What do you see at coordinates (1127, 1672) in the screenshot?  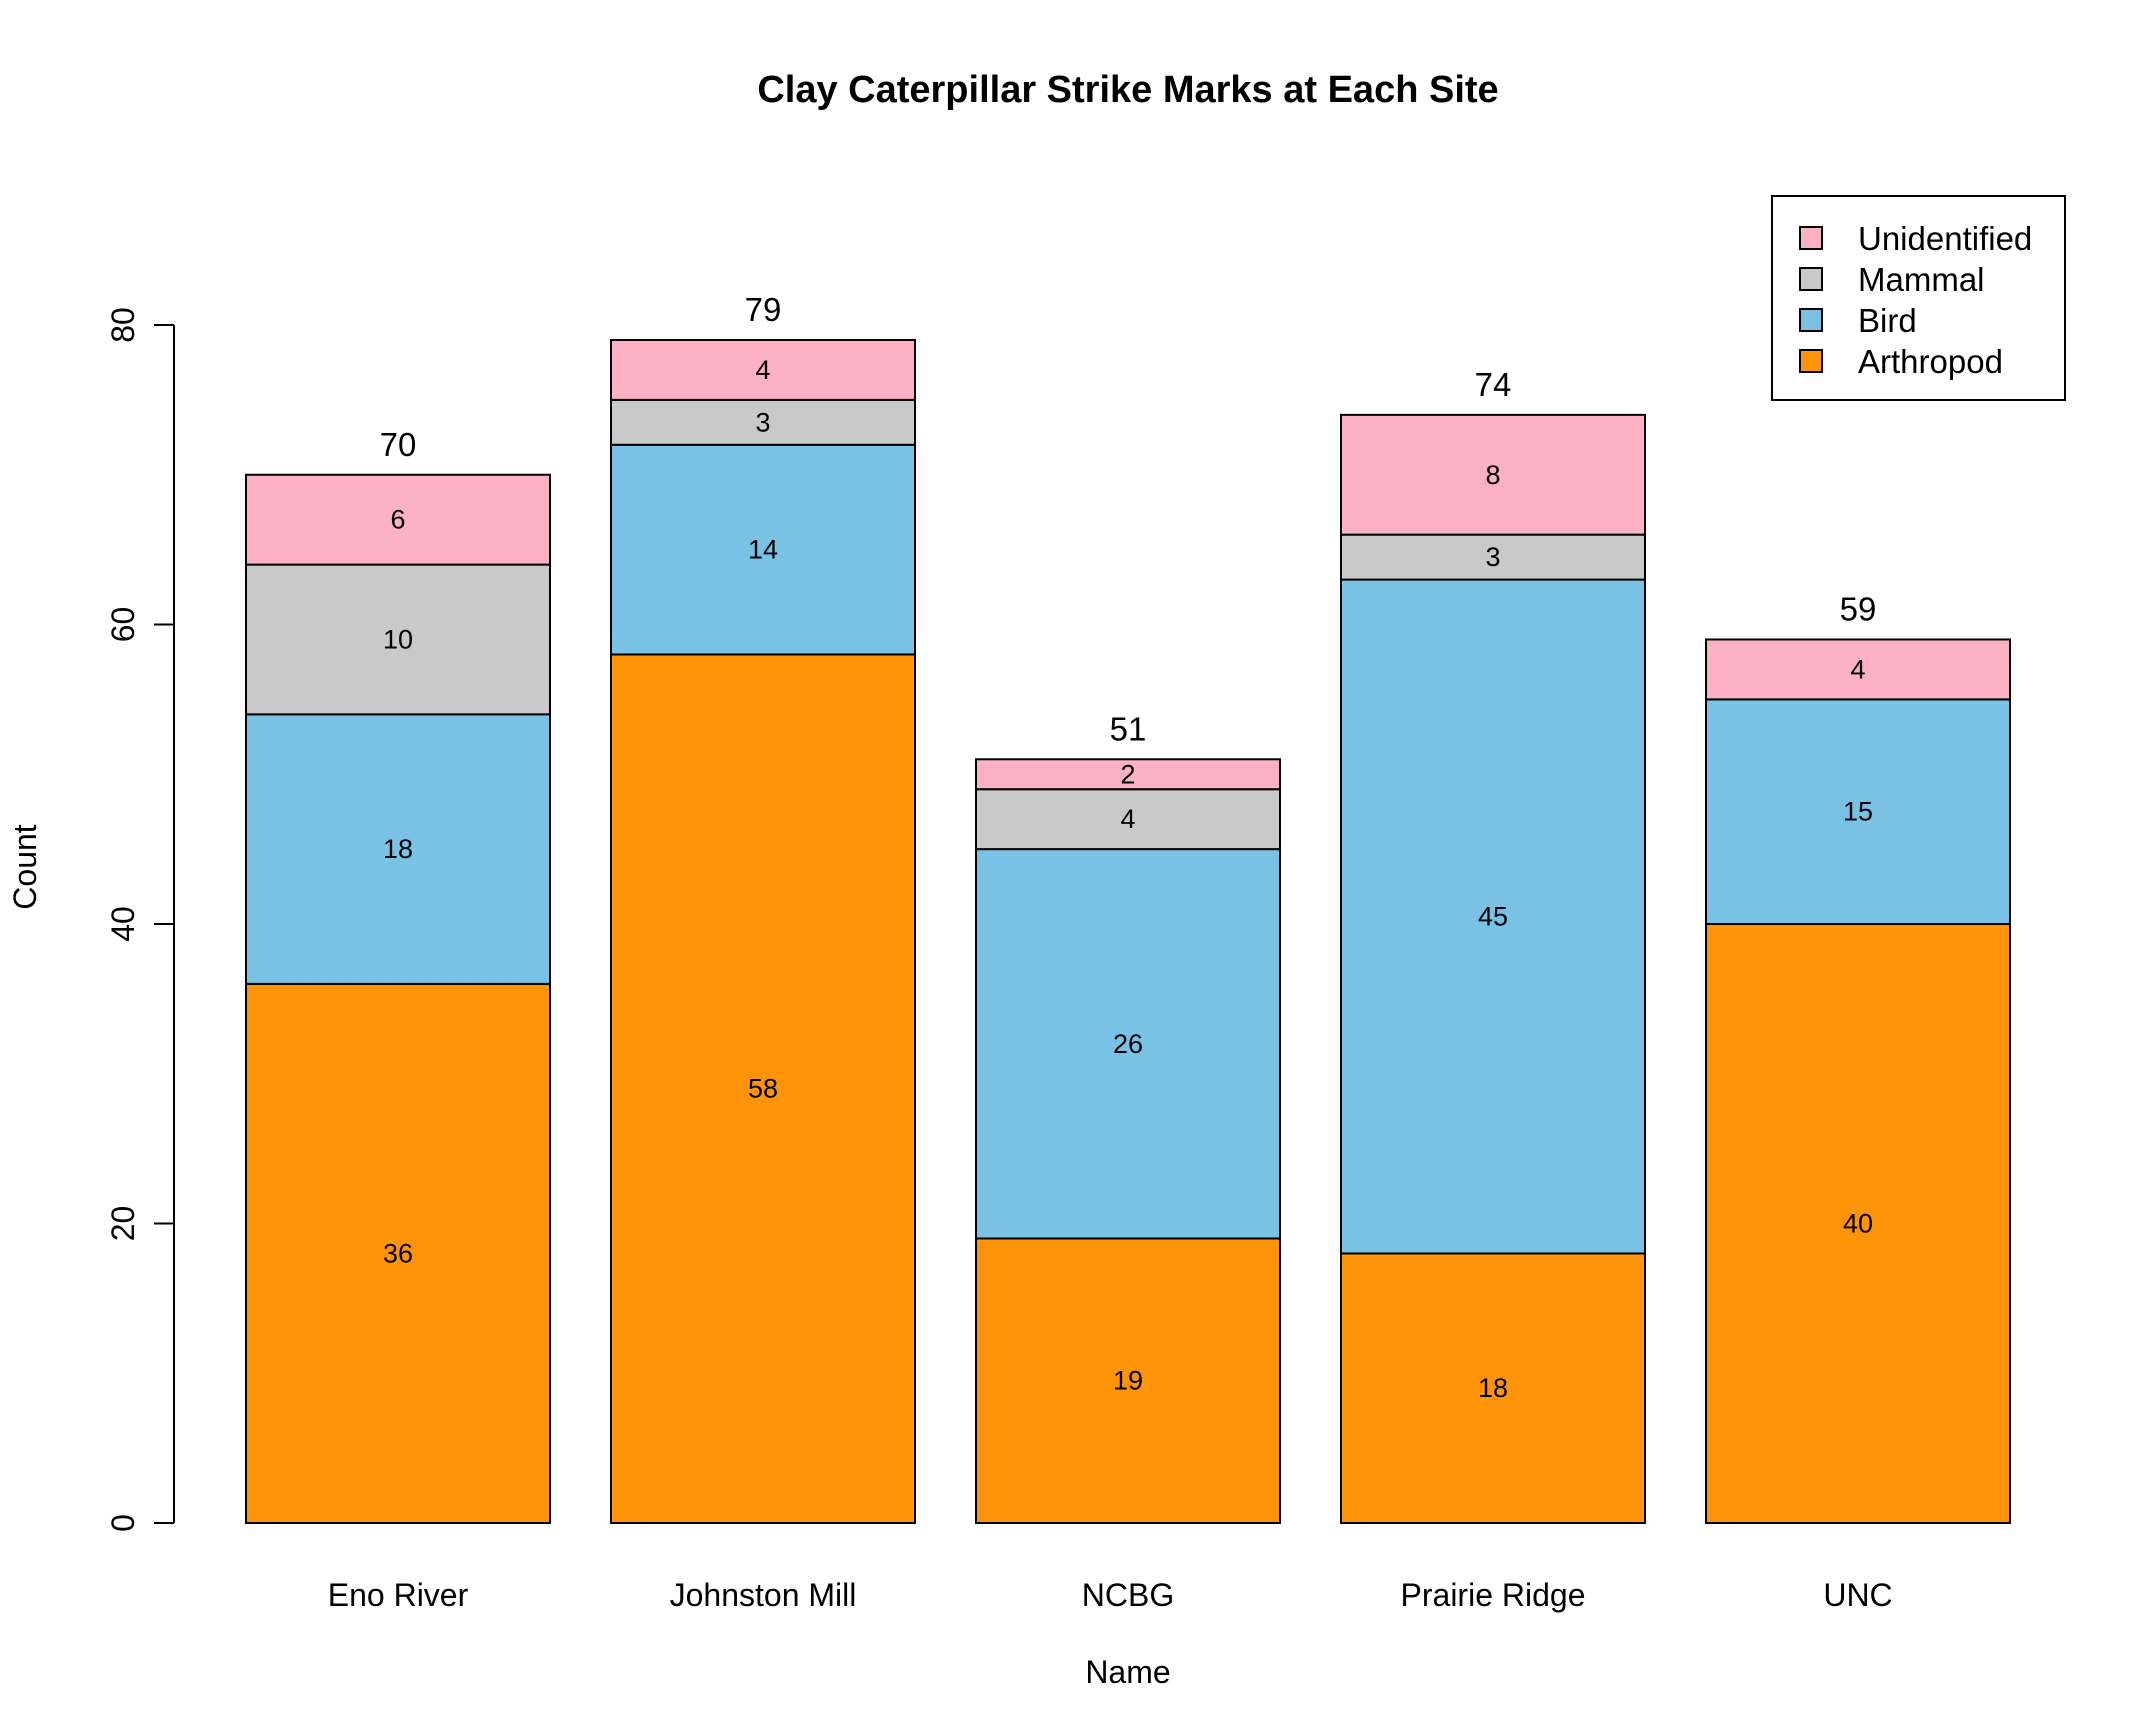 I see `x-axis-label: Name` at bounding box center [1127, 1672].